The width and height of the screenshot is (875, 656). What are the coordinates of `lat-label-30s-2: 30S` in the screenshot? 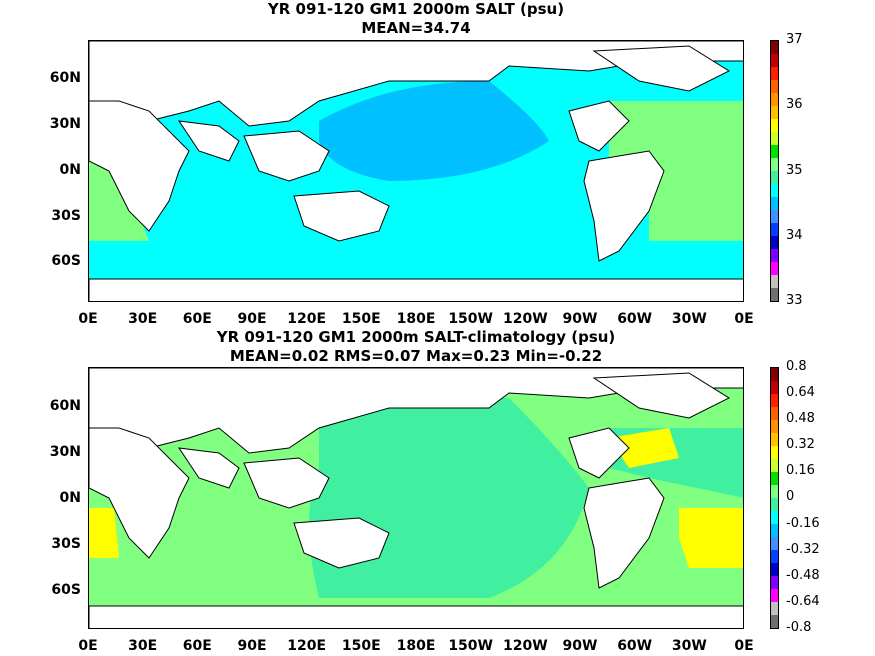 It's located at (66, 544).